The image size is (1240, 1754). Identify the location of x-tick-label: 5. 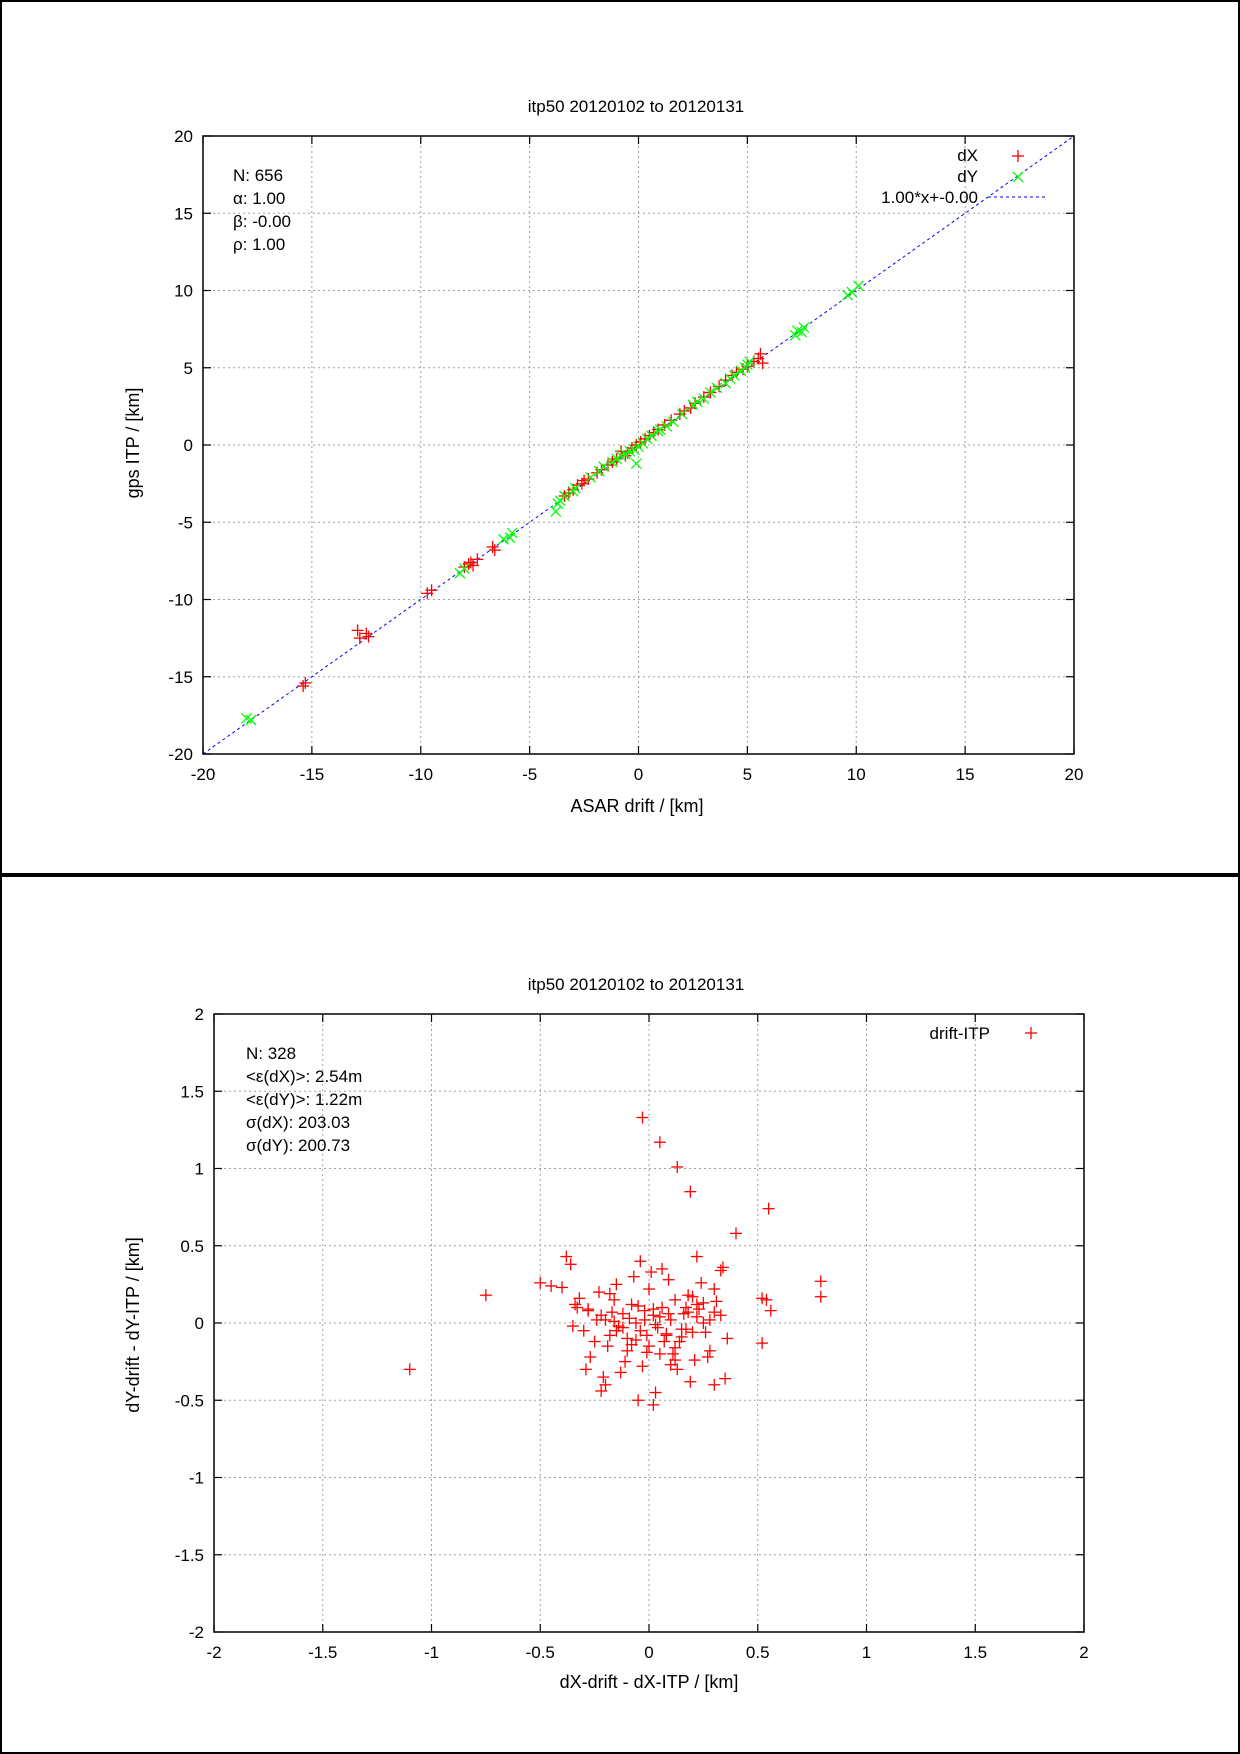
(747, 774).